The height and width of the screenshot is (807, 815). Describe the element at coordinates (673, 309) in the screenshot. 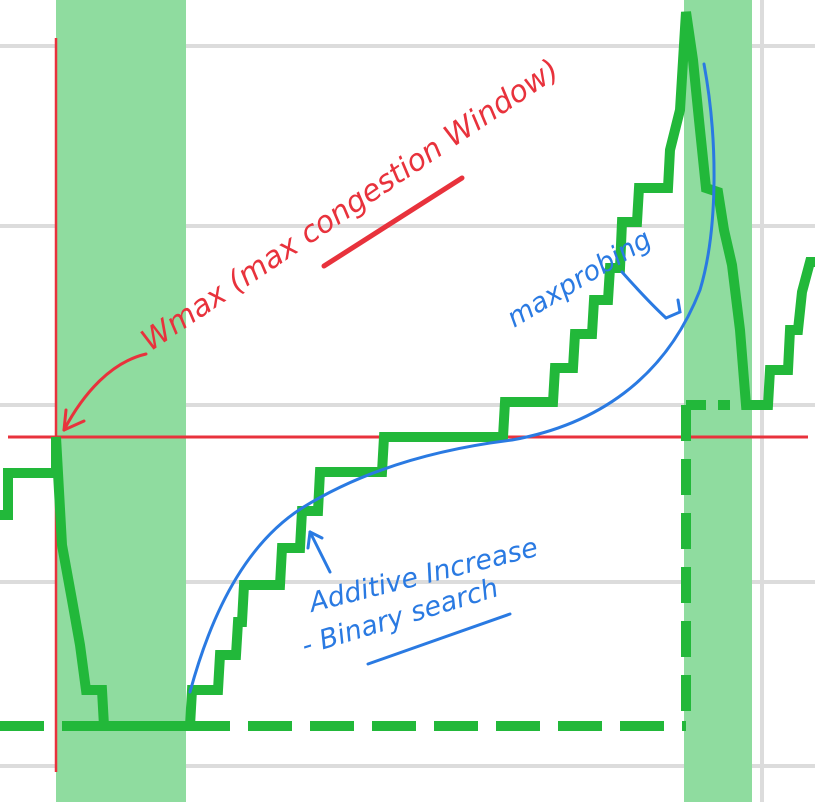

I see `max-probing-arrow-head` at that location.